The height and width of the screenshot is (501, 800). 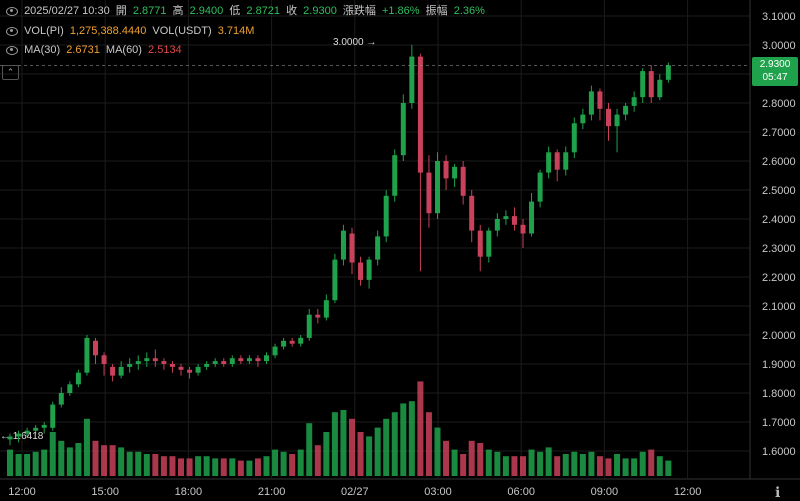 I want to click on y-tick-label: 3.1000, so click(x=779, y=17).